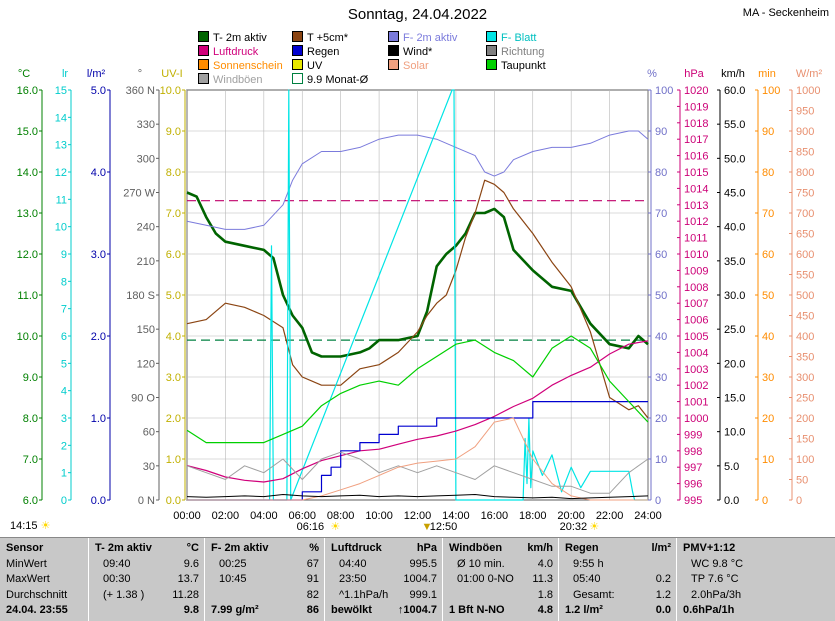  I want to click on sunrise-label: 06:16, so click(311, 527).